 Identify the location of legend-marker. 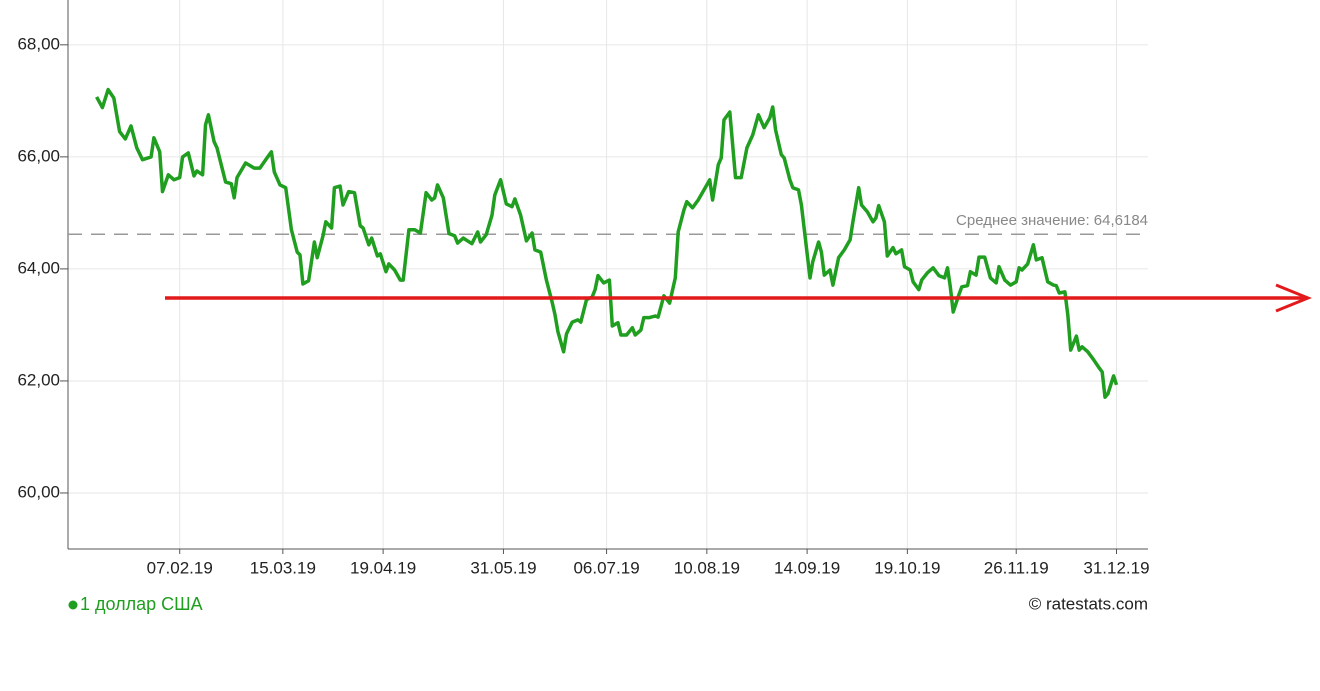
(73, 605).